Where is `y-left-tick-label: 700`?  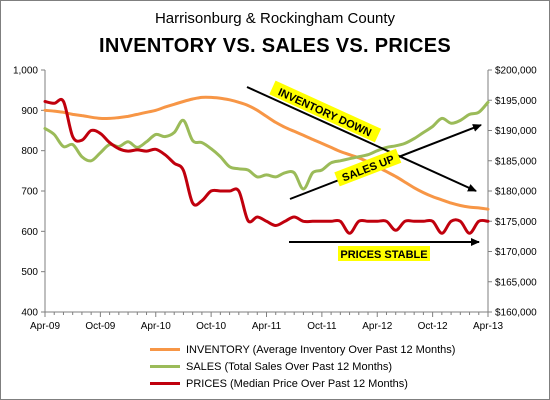
y-left-tick-label: 700 is located at coordinates (29, 192).